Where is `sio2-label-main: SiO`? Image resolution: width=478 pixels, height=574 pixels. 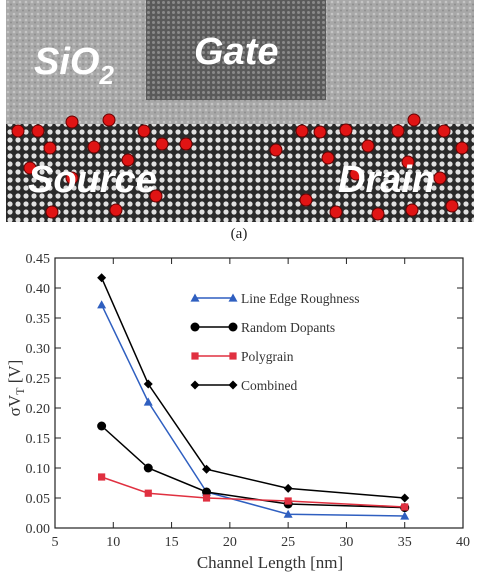 sio2-label-main: SiO is located at coordinates (66, 62).